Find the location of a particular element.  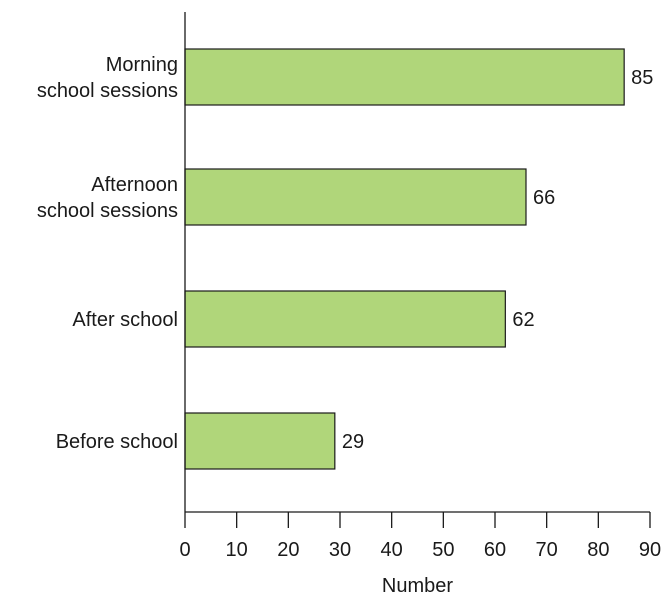

x-axis-title: Number is located at coordinates (417, 586).